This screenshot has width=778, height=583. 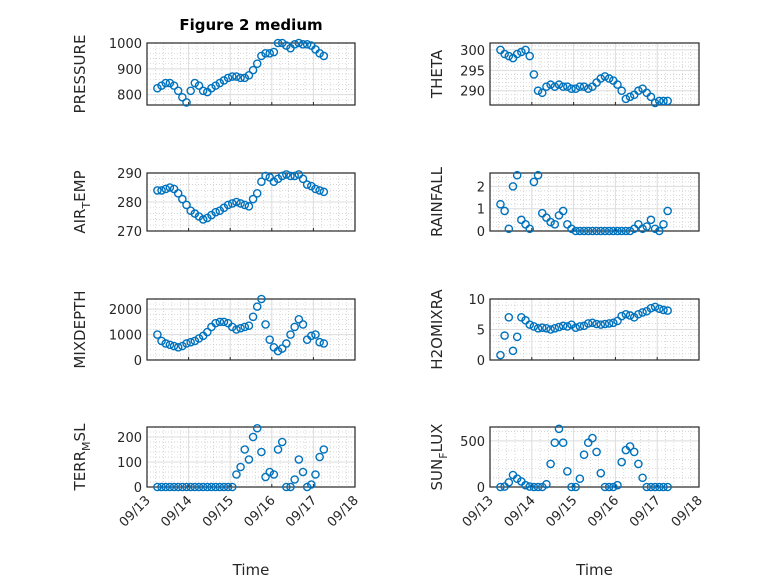 I want to click on y-tick-label: 280, so click(x=129, y=203).